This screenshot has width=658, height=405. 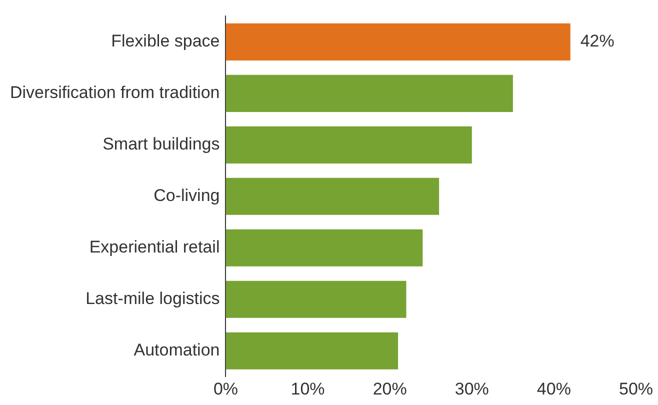 I want to click on x-tick-label: 30%, so click(x=471, y=388).